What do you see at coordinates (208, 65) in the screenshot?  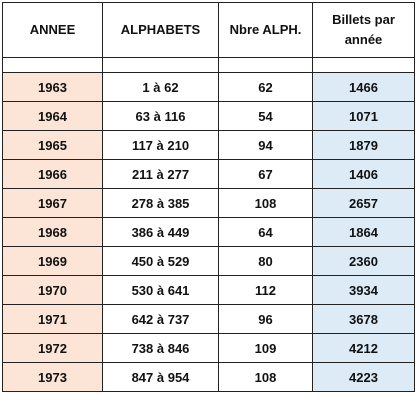 I see `spacer-row` at bounding box center [208, 65].